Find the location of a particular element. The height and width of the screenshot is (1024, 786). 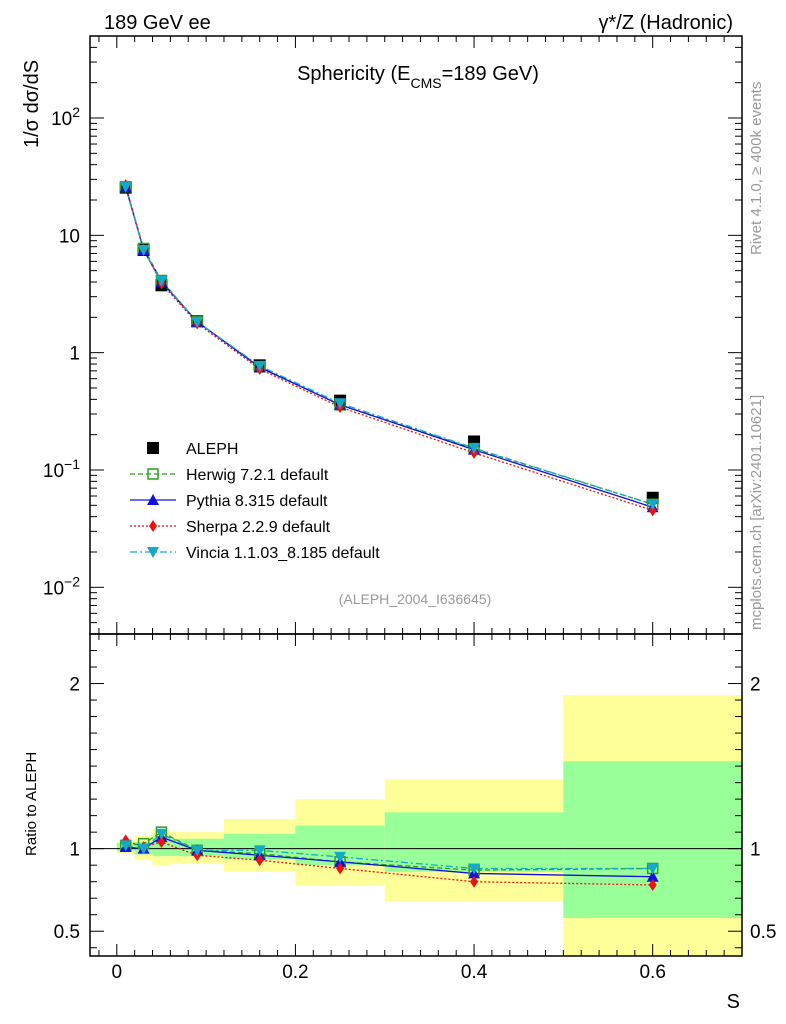

legend-label: Herwig 7.2.1 default is located at coordinates (257, 475).